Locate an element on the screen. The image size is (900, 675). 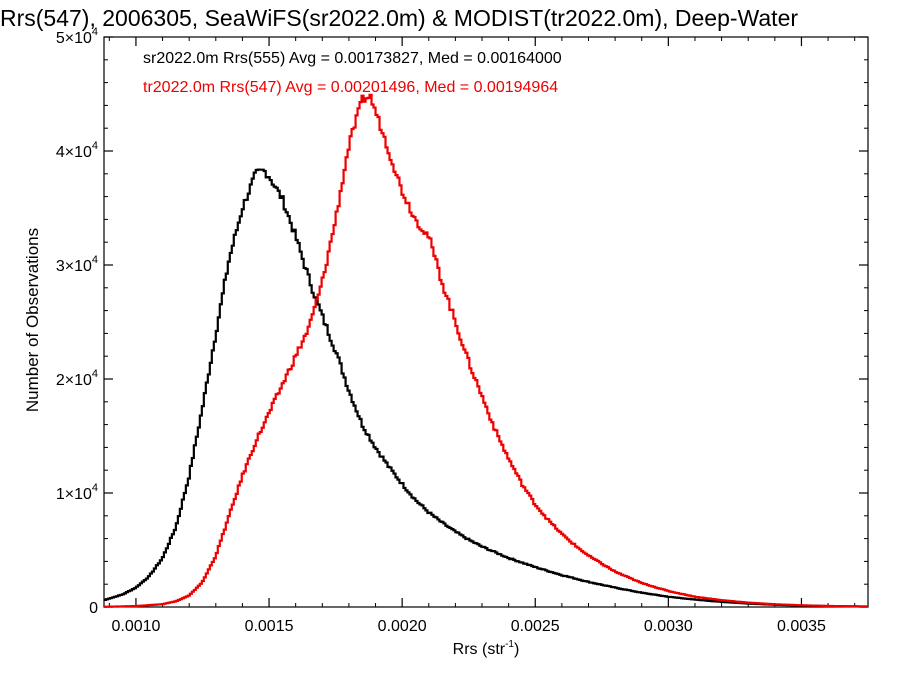
y-tick-label: 0 is located at coordinates (93, 608).